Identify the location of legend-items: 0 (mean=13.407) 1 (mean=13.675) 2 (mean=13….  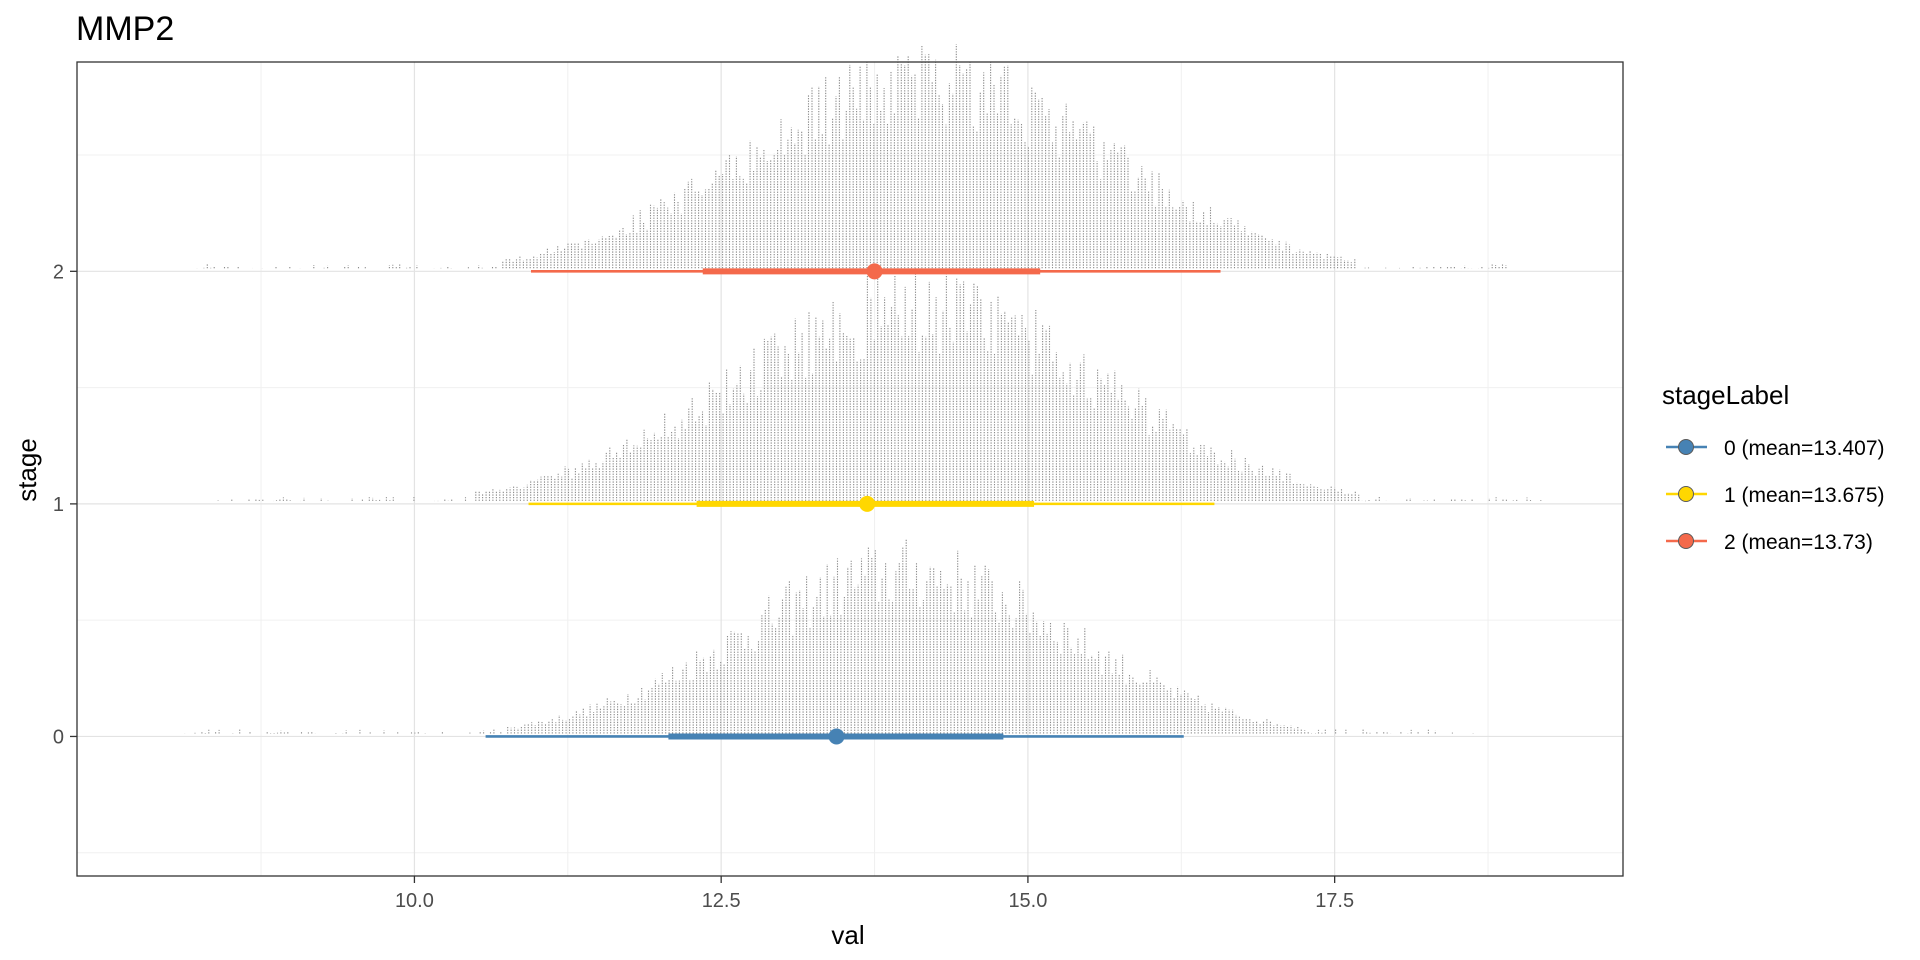
(1775, 495).